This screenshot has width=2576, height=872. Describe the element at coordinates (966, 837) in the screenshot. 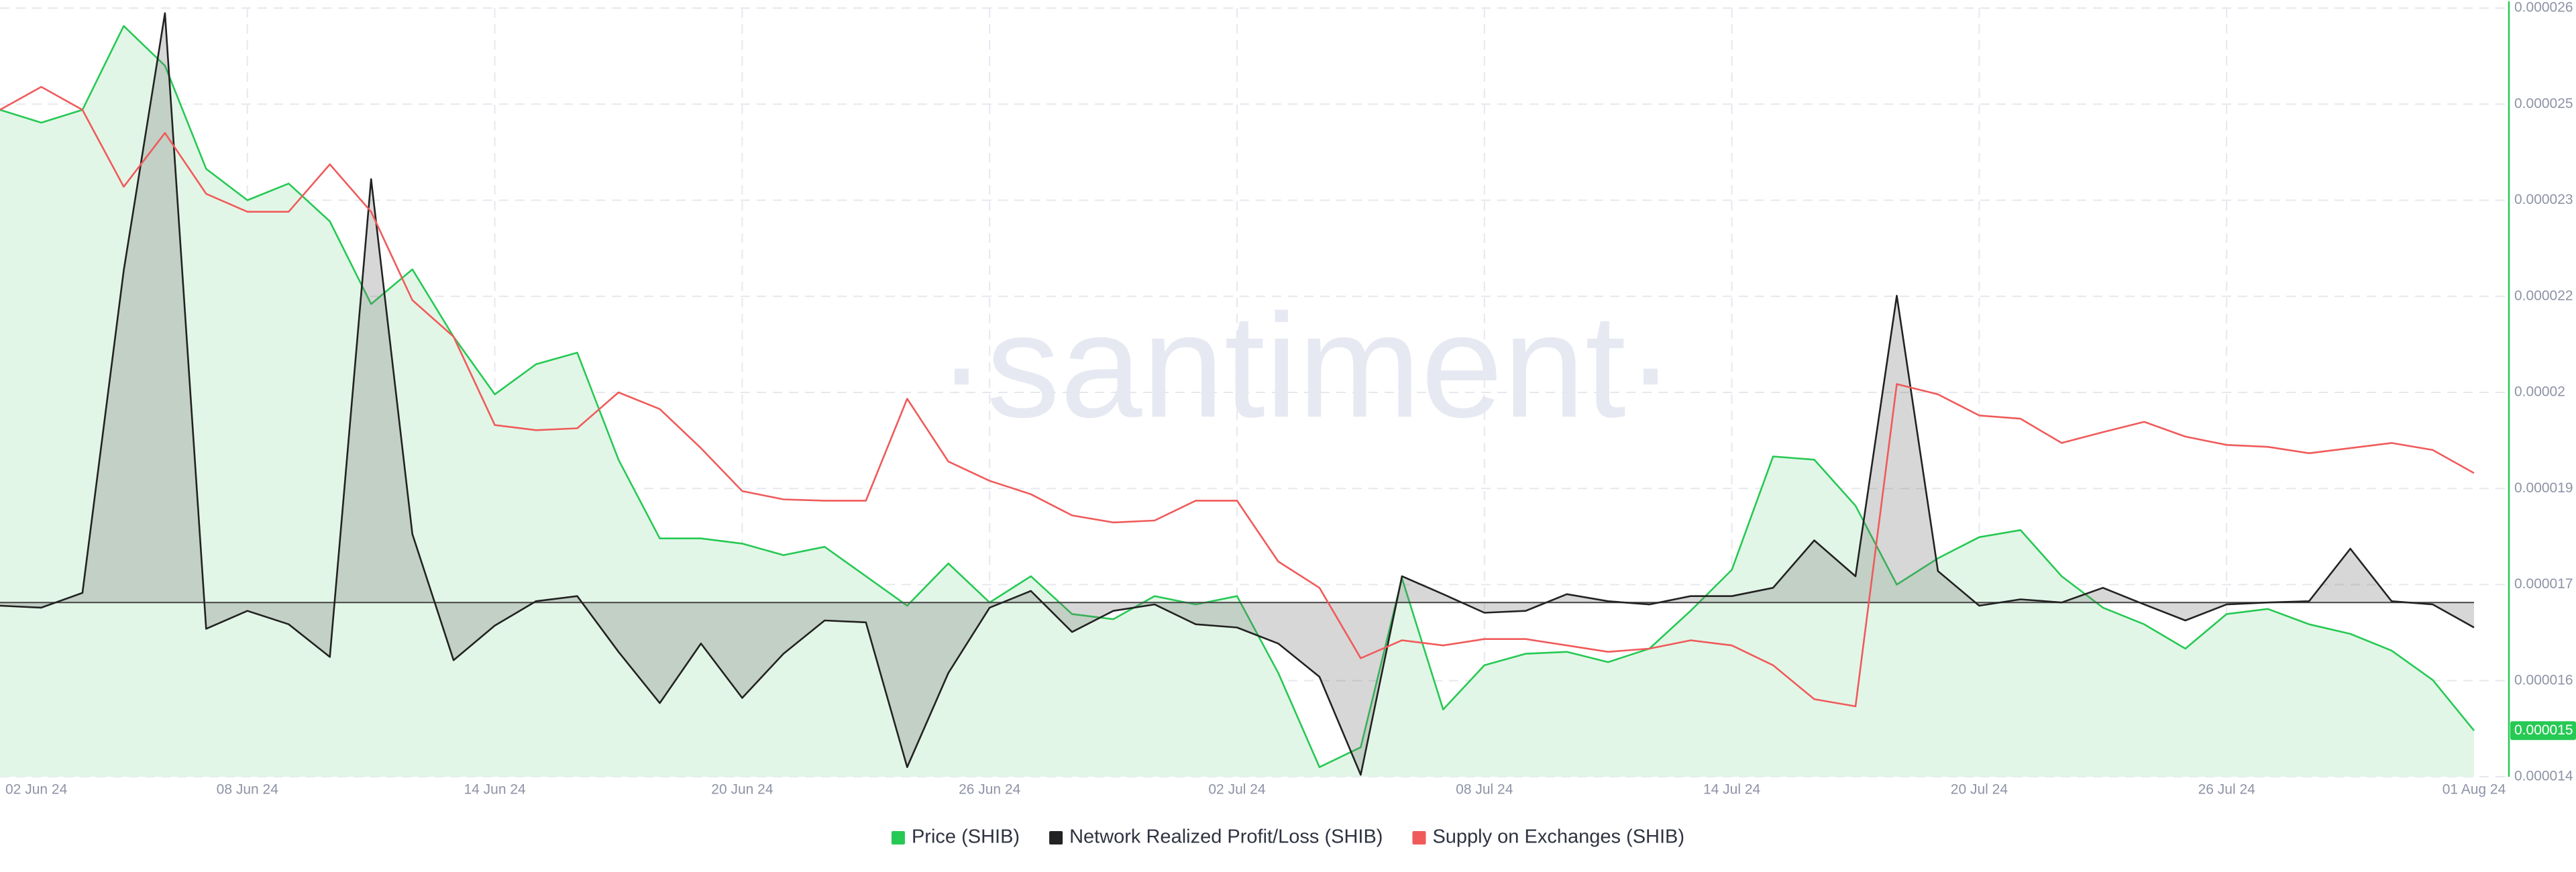

I see `legend-label: Price (SHIB)` at that location.